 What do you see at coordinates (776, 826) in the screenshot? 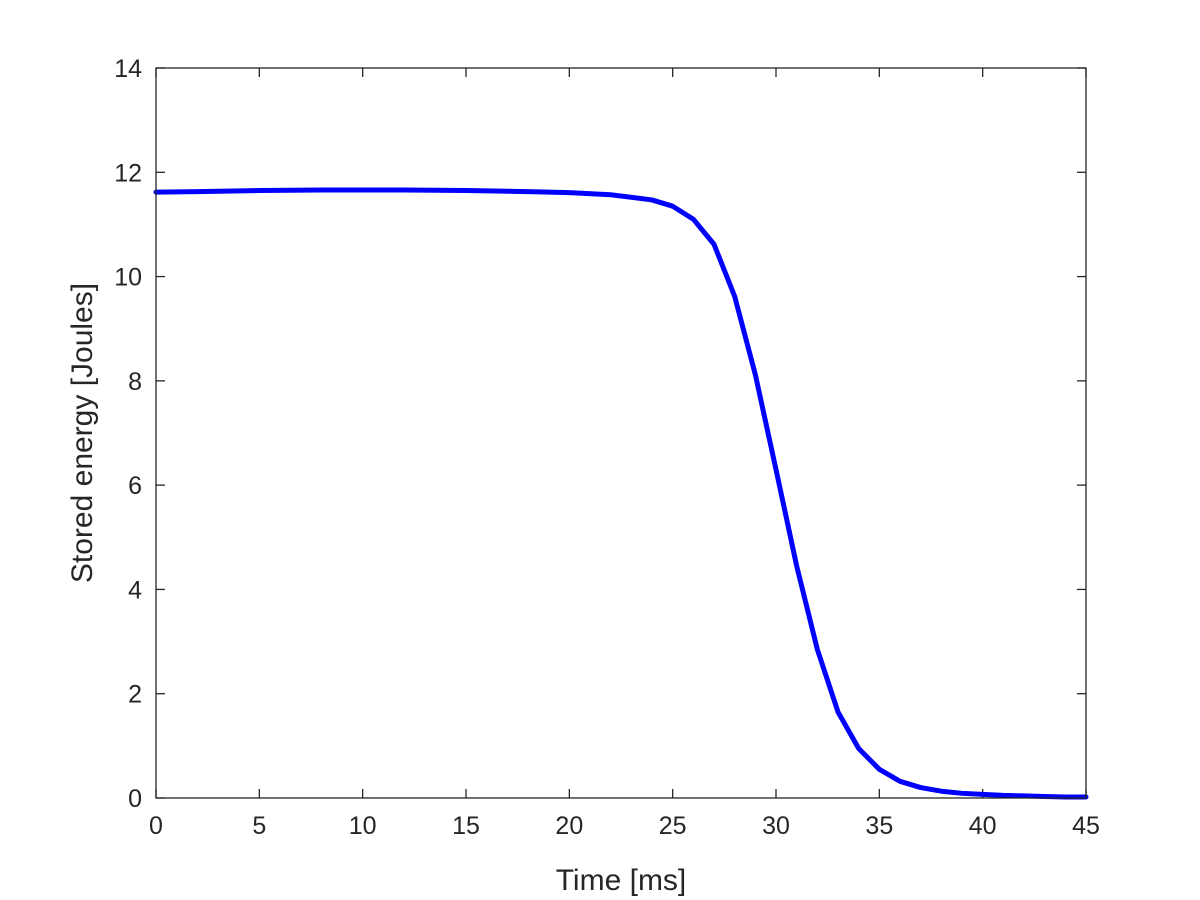
I see `x-tick-label: 30` at bounding box center [776, 826].